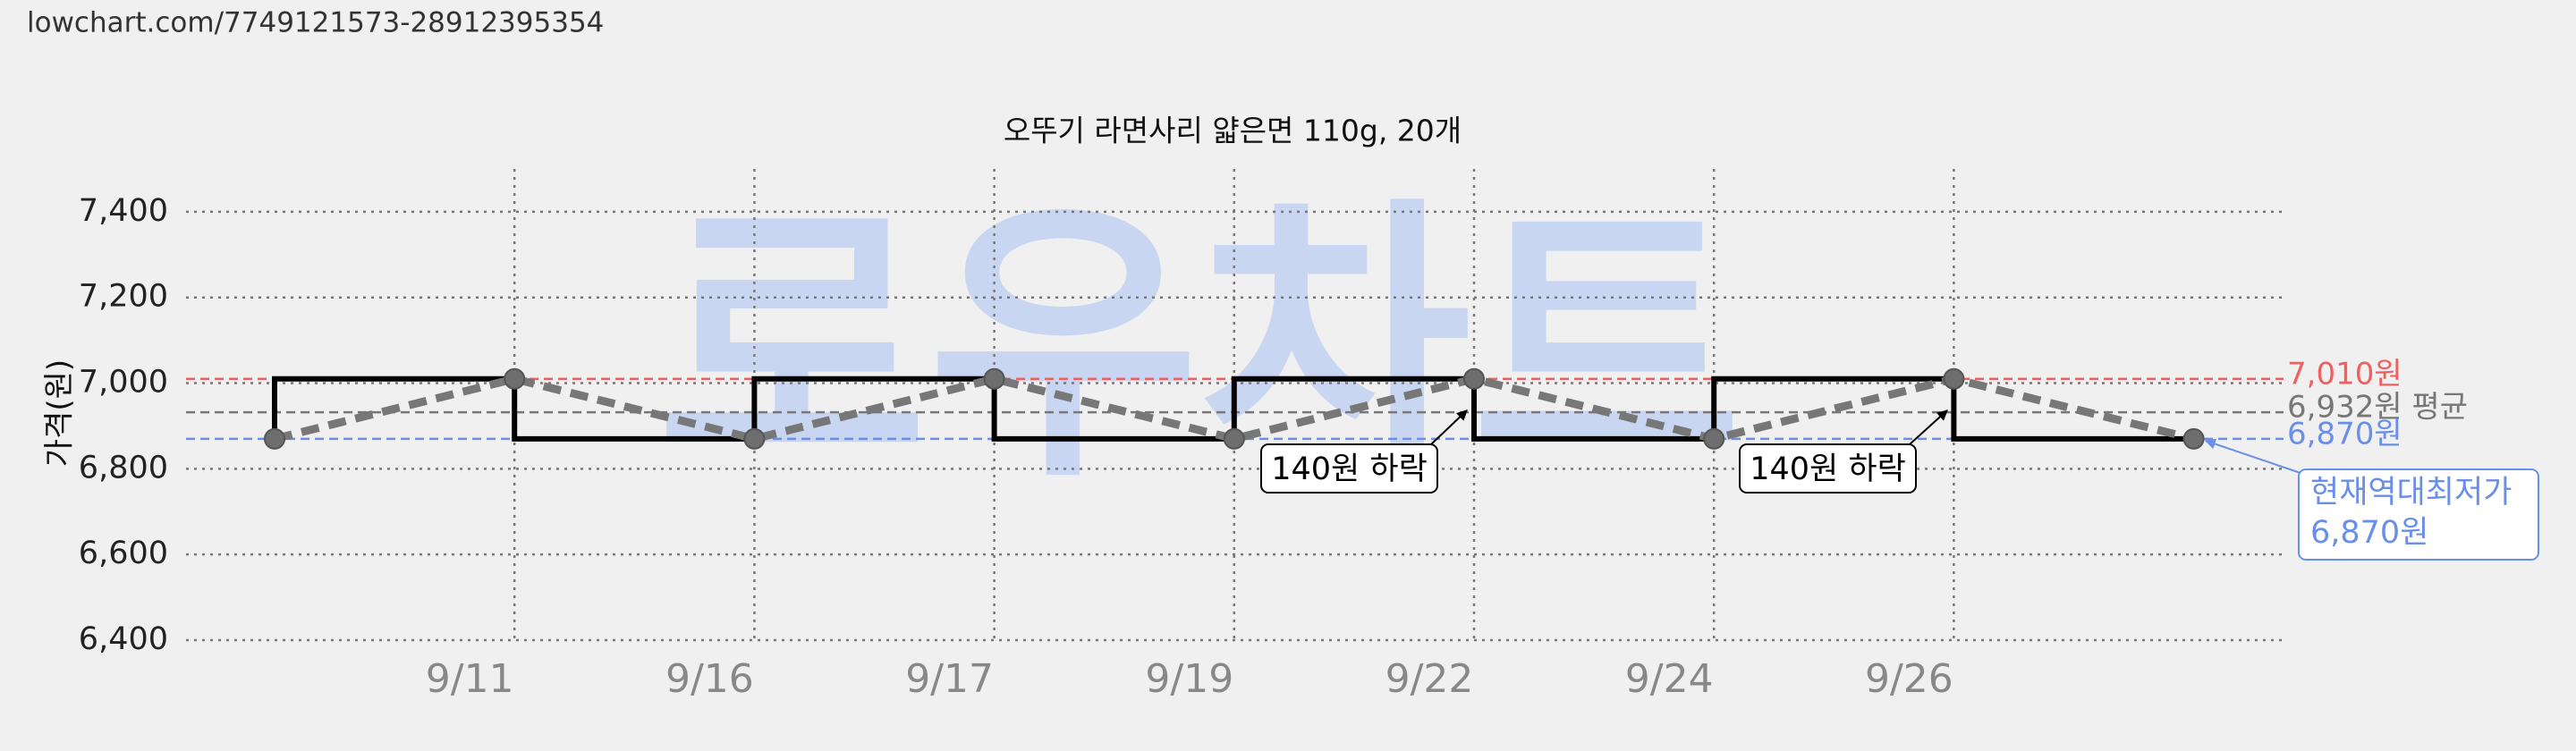 This screenshot has height=751, width=2576. What do you see at coordinates (123, 553) in the screenshot?
I see `y-tick-label: 6,600` at bounding box center [123, 553].